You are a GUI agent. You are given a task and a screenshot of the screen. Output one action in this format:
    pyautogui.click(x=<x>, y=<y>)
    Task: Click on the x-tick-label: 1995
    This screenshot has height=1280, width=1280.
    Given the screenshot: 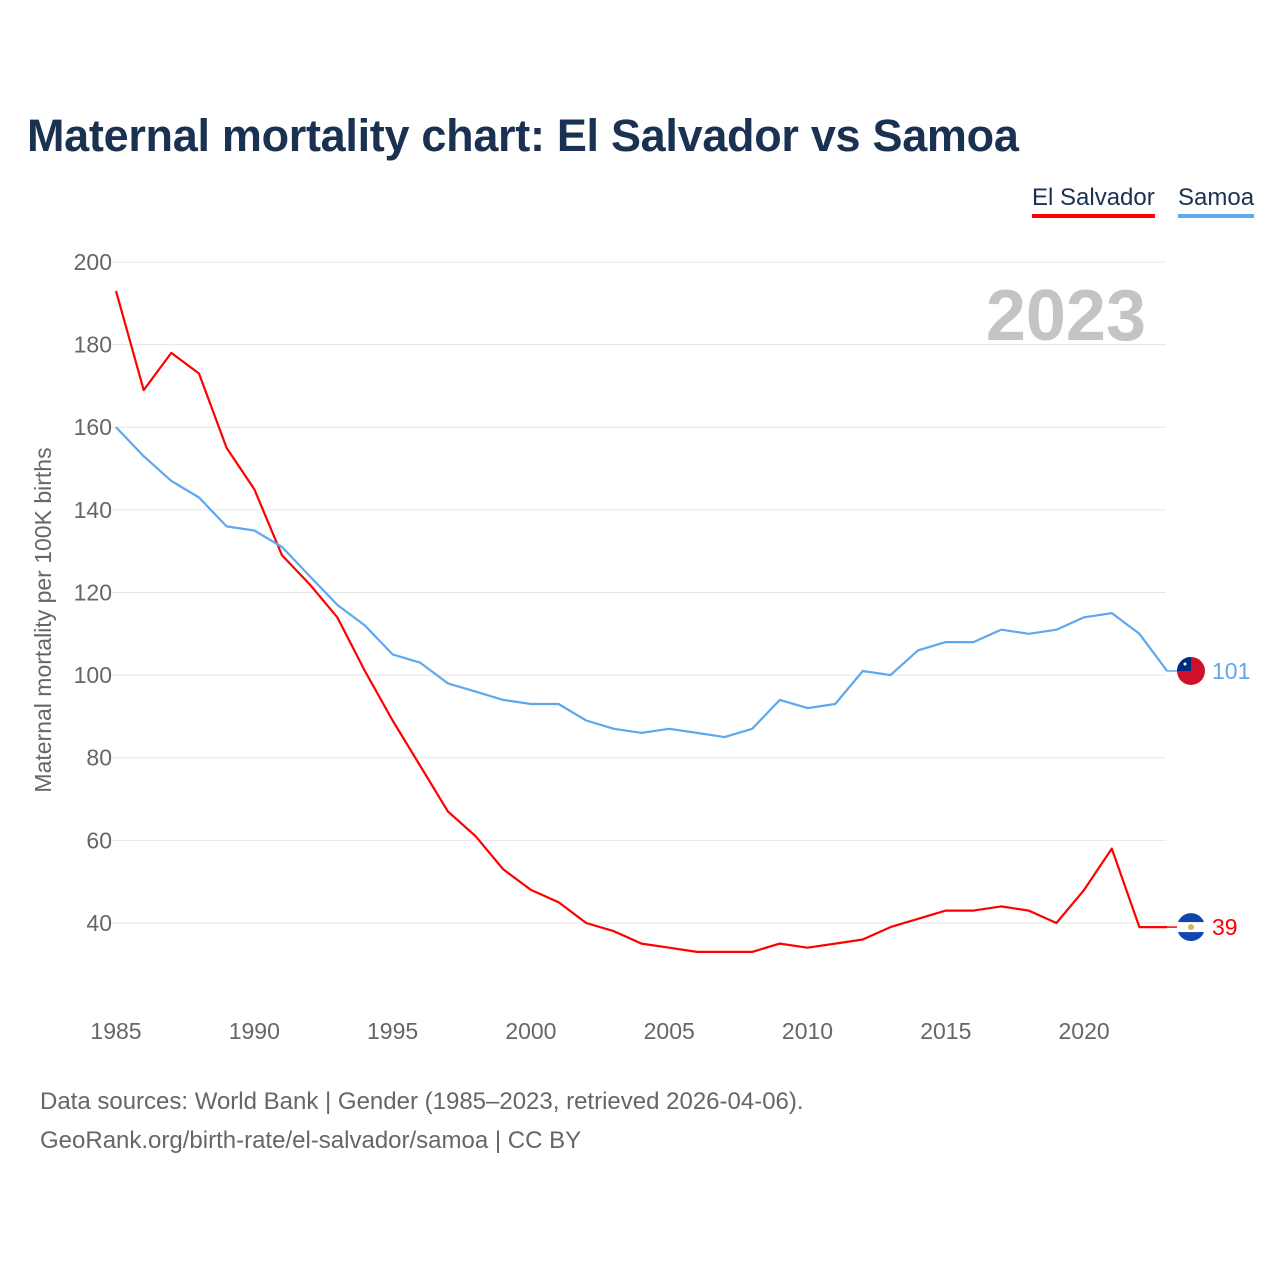 What is the action you would take?
    pyautogui.click(x=392, y=1031)
    